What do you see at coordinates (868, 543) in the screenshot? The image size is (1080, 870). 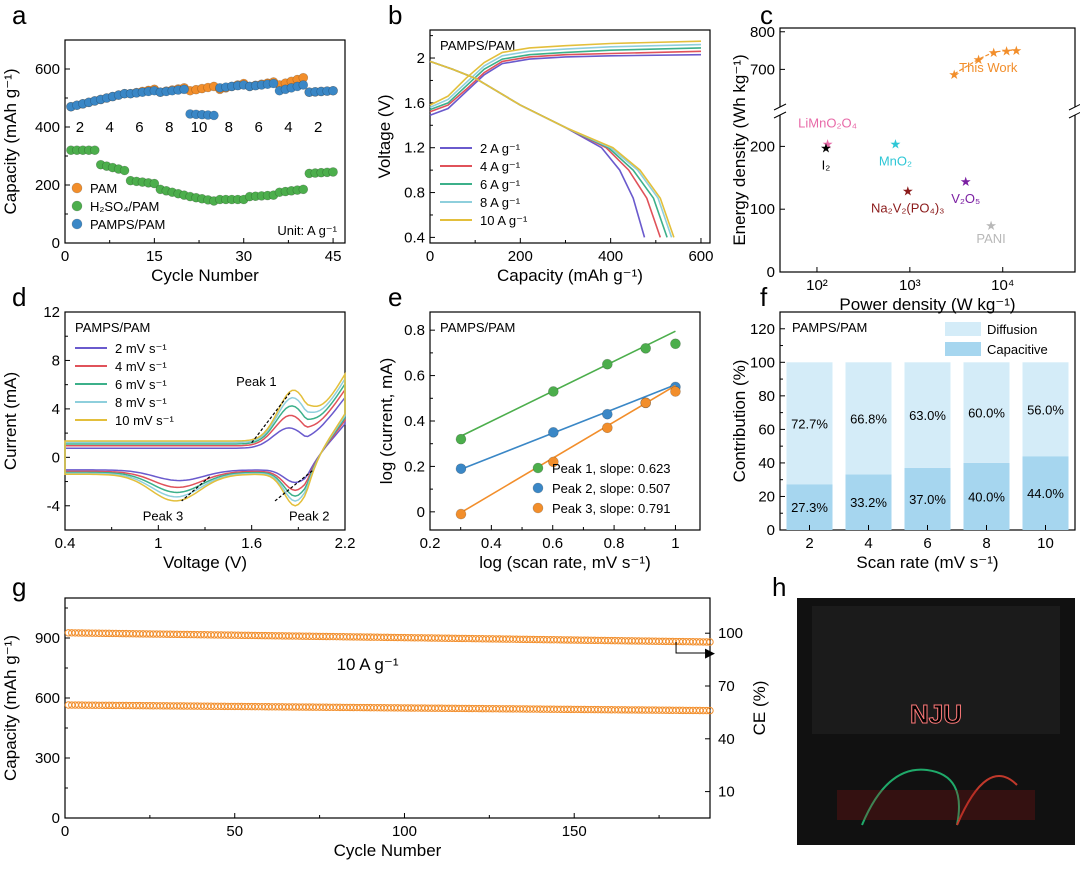 I see `x-tick-label: 4` at bounding box center [868, 543].